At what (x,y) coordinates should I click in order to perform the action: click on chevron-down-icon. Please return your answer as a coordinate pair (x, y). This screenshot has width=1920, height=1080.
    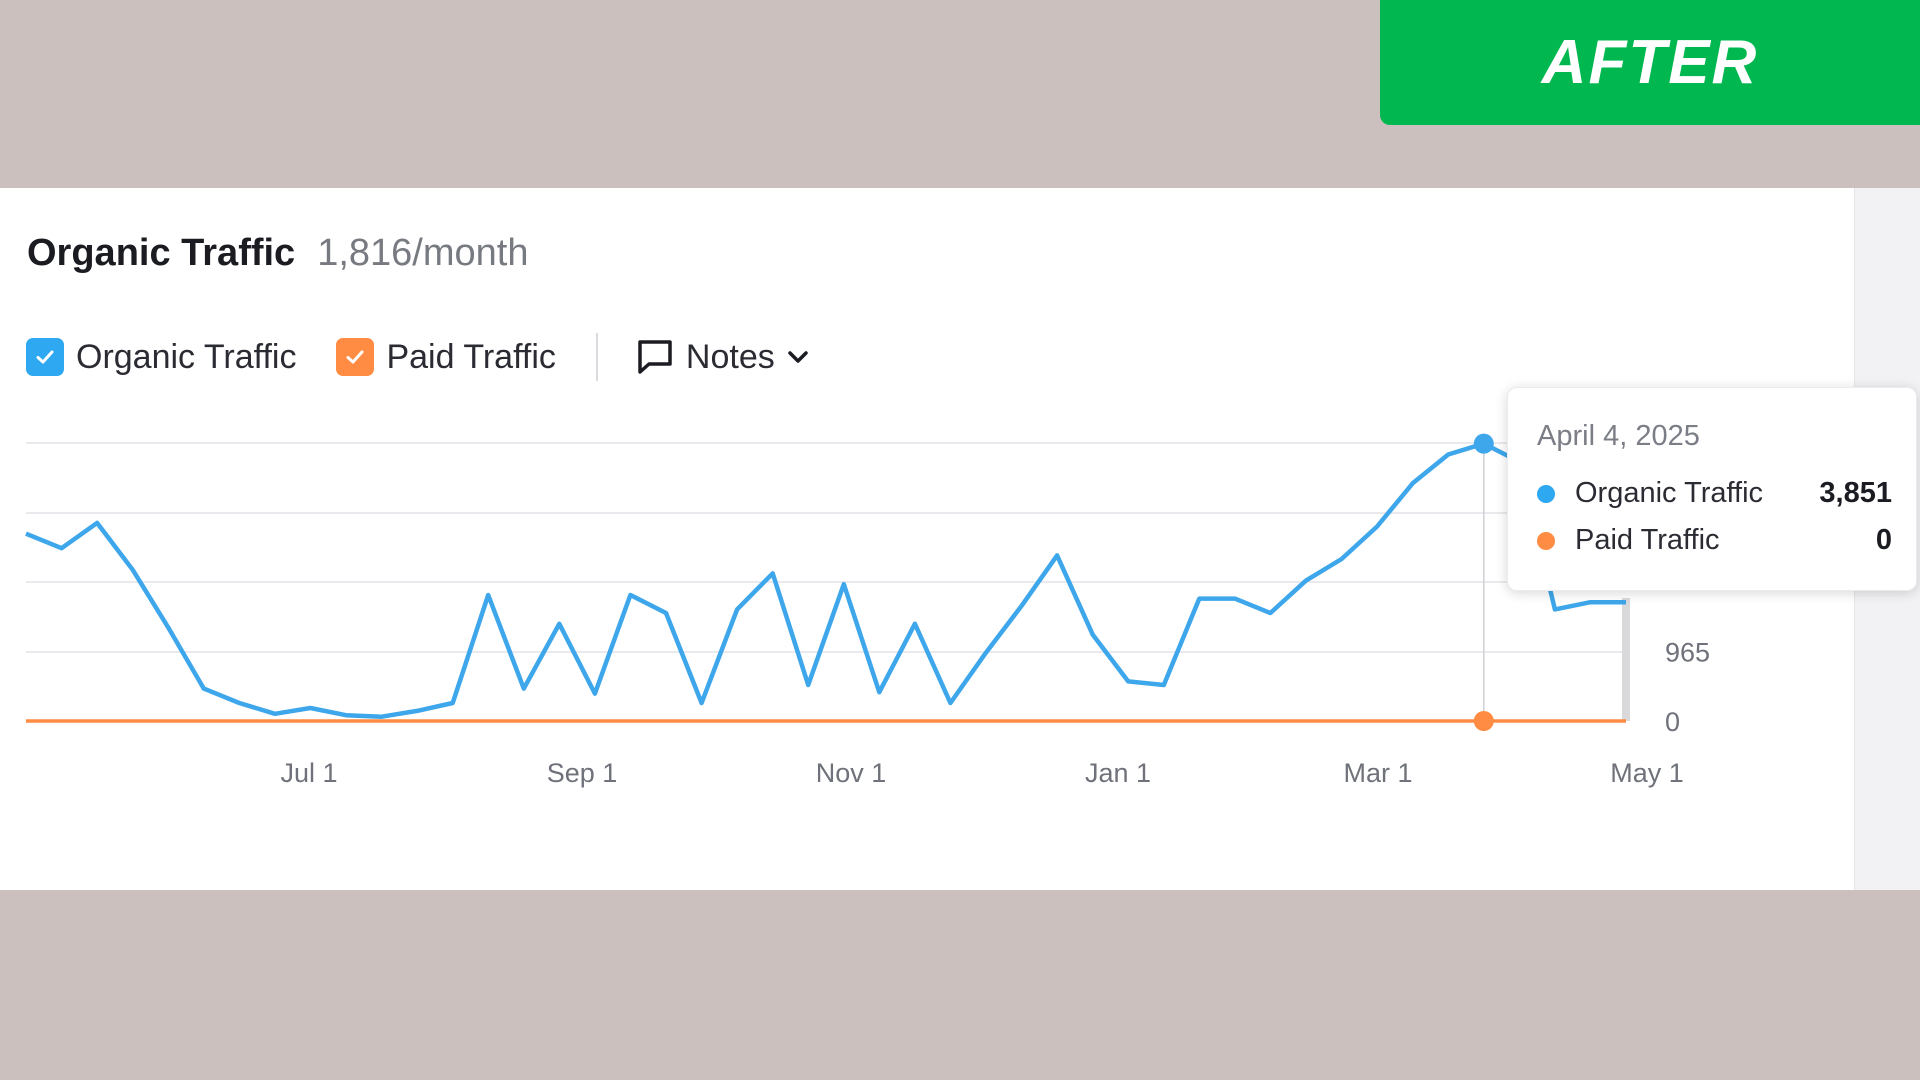
    Looking at the image, I should click on (797, 357).